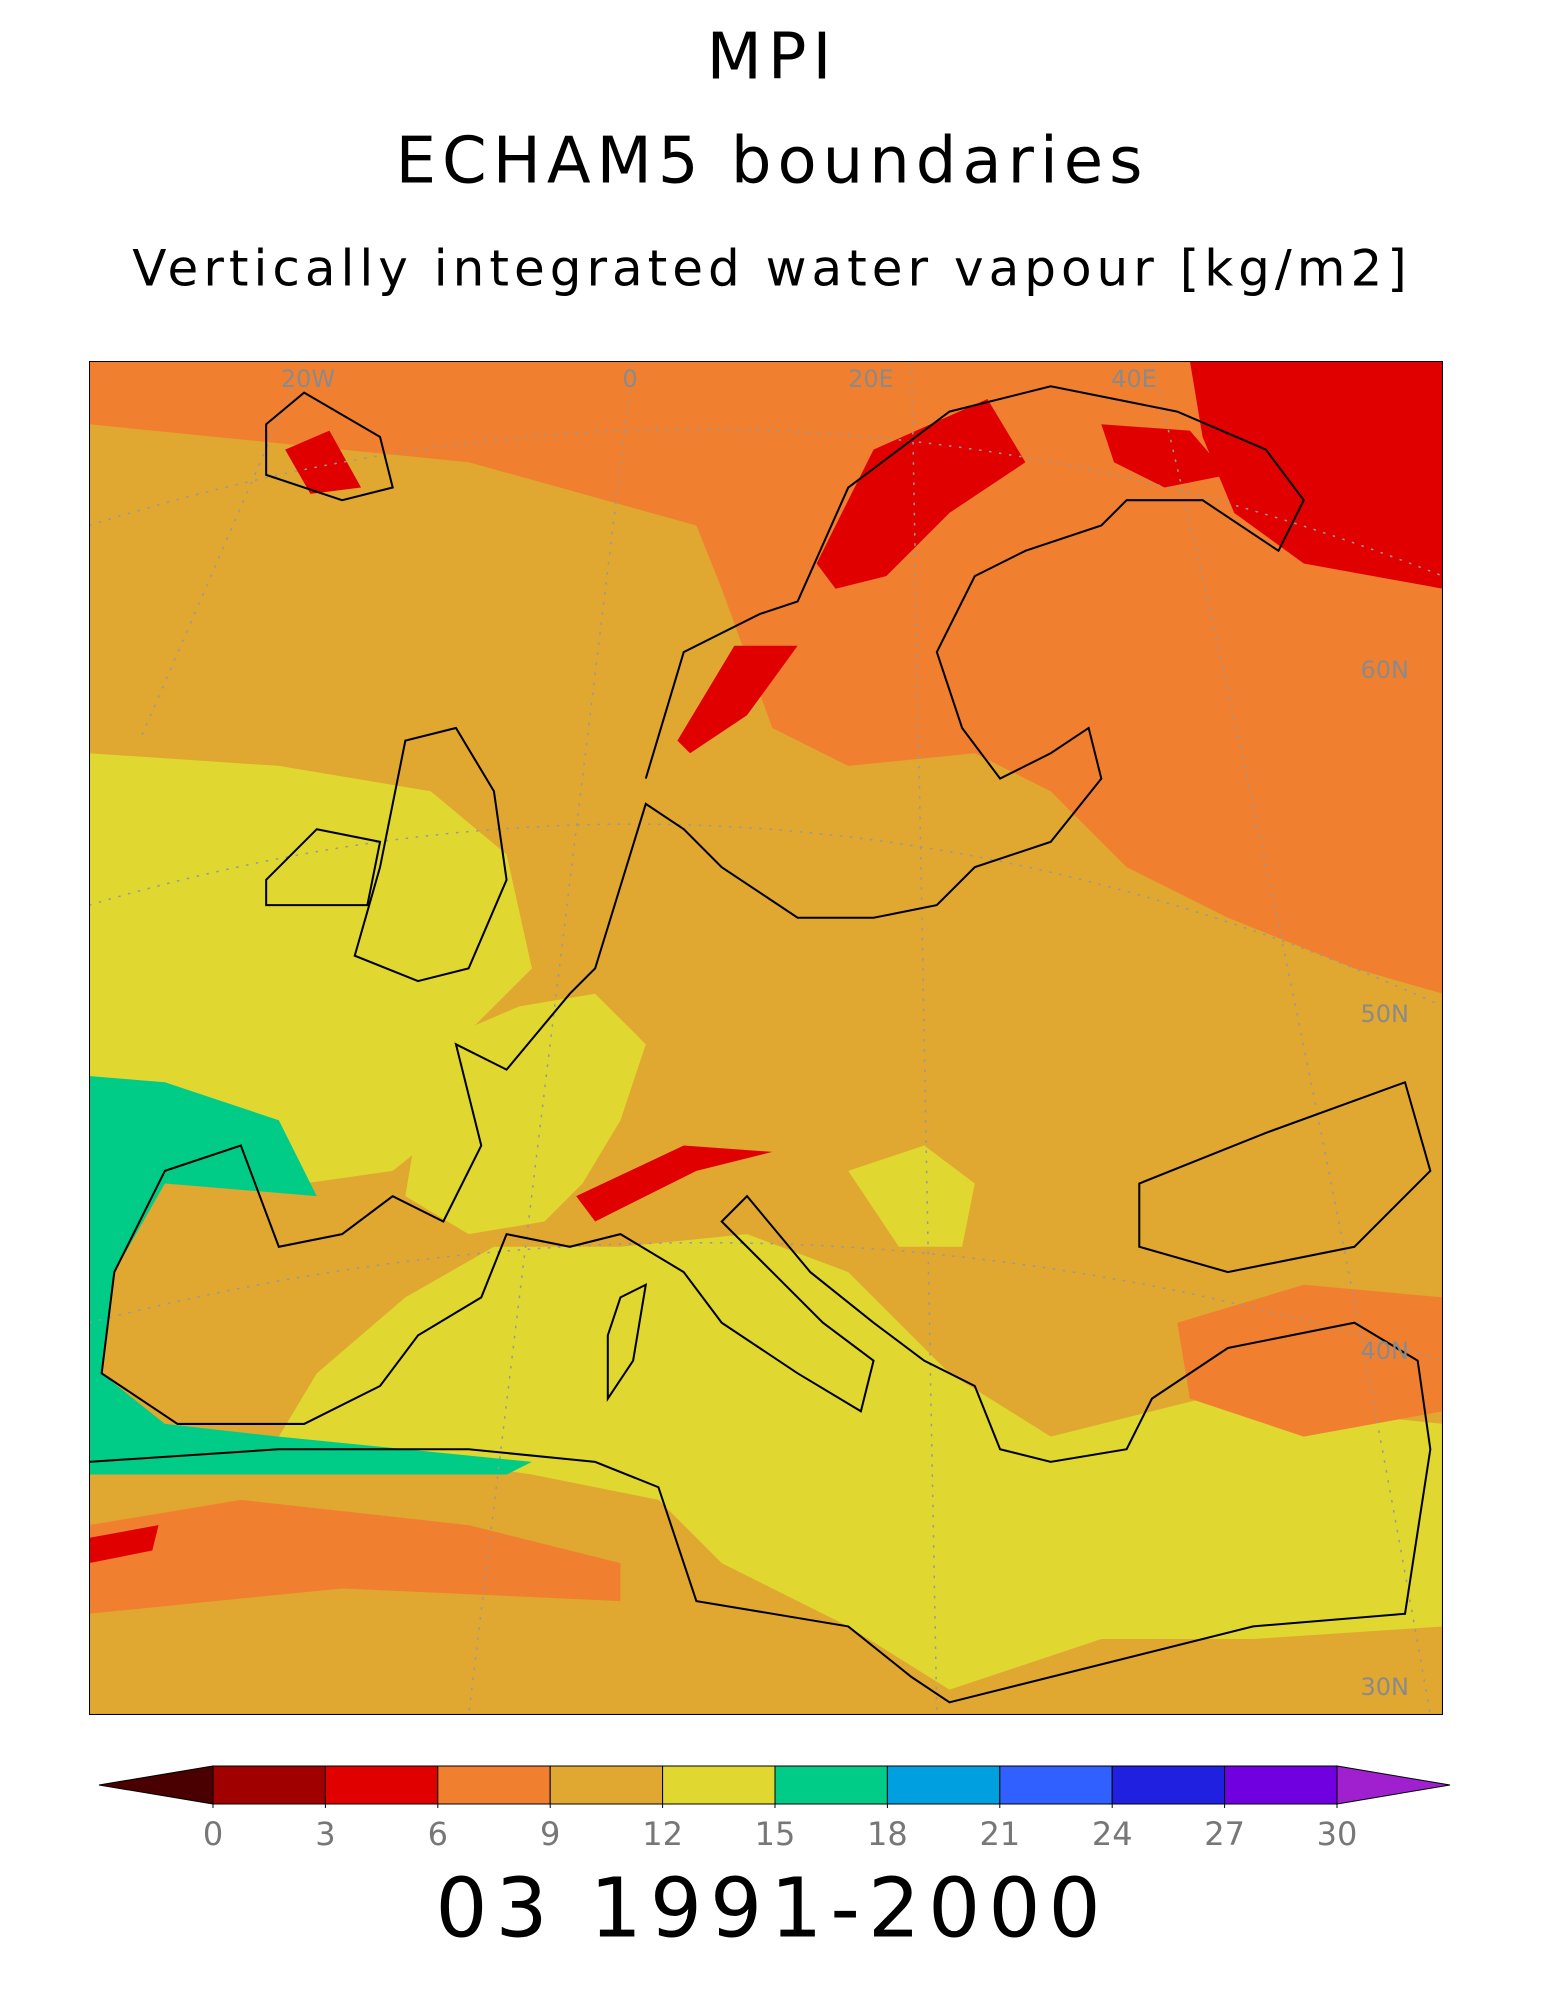 The image size is (1545, 2000). Describe the element at coordinates (774, 1809) in the screenshot. I see `colorbar: 0 3 6 9 12 15 18 21 24 27 30` at that location.